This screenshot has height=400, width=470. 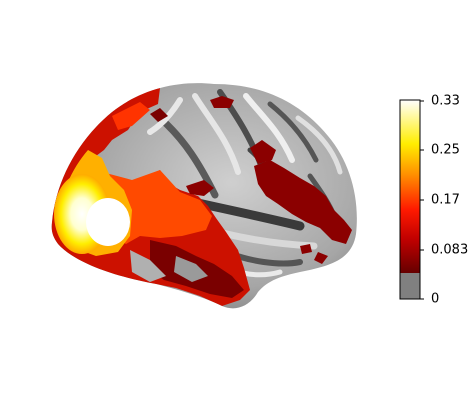 What do you see at coordinates (411, 199) in the screenshot?
I see `colorbar` at bounding box center [411, 199].